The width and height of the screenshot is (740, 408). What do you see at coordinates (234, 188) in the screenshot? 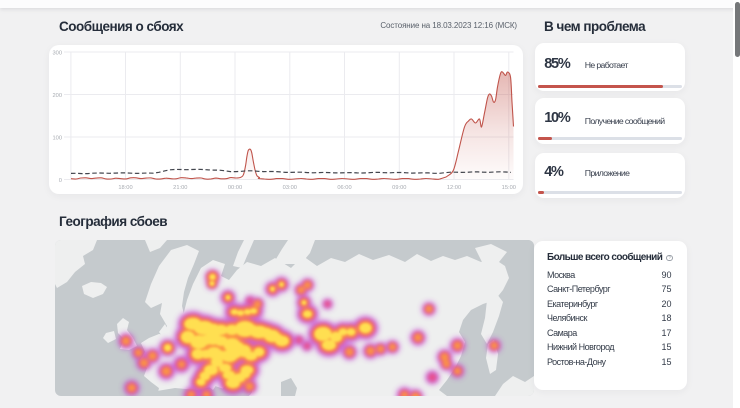
I see `svg-text: 00:00` at bounding box center [234, 188].